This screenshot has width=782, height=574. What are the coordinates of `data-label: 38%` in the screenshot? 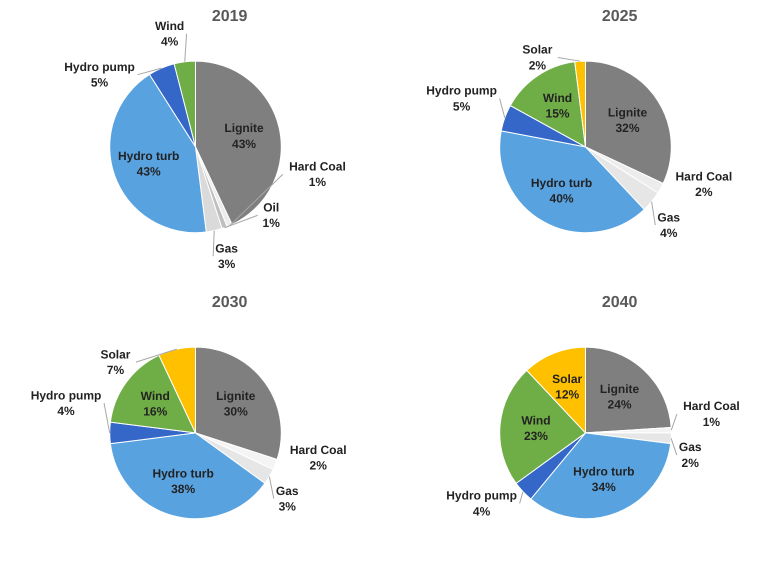 It's located at (183, 489).